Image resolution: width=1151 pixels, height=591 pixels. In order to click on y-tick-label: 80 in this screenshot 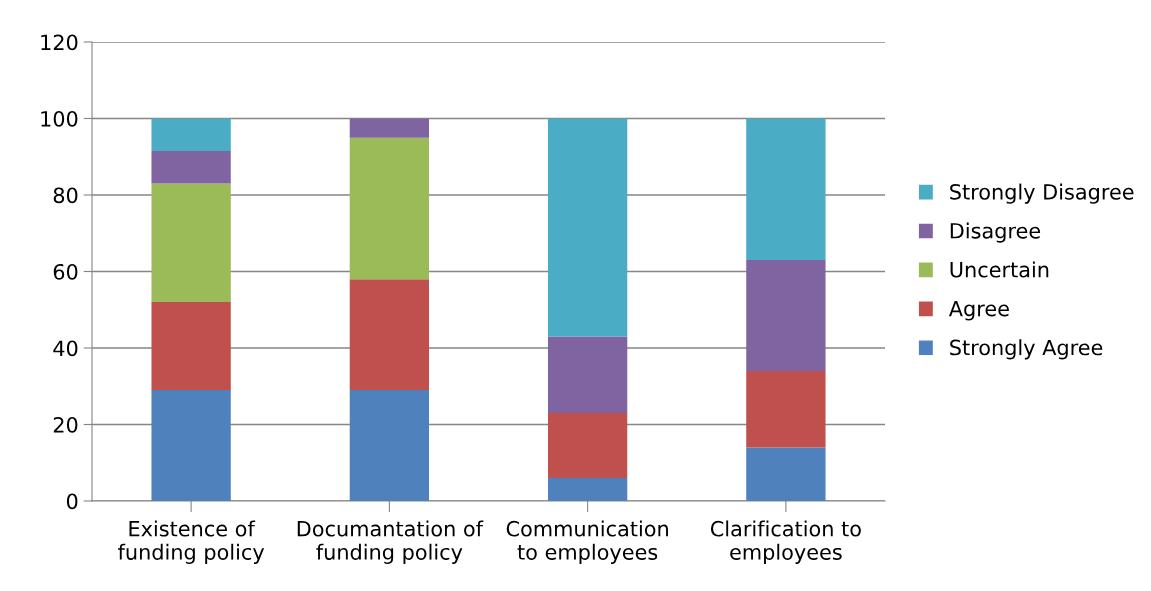, I will do `click(65, 195)`.